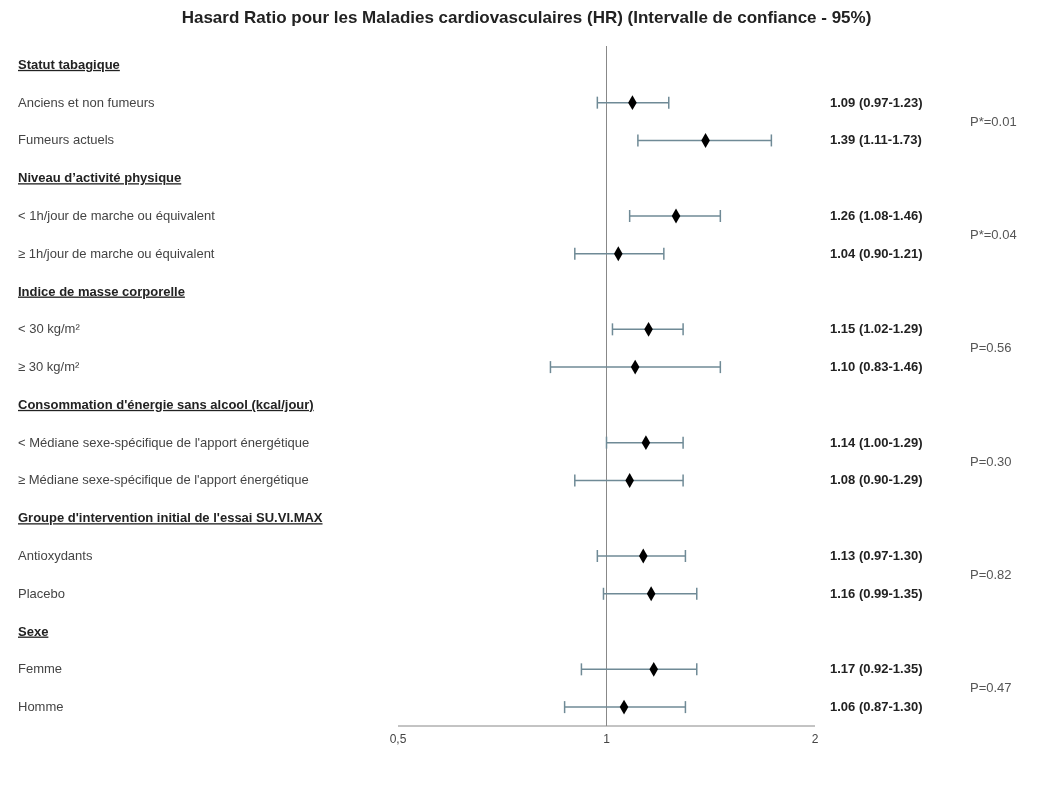  What do you see at coordinates (69, 64) in the screenshot?
I see `y-tick-label: Statut tabagique` at bounding box center [69, 64].